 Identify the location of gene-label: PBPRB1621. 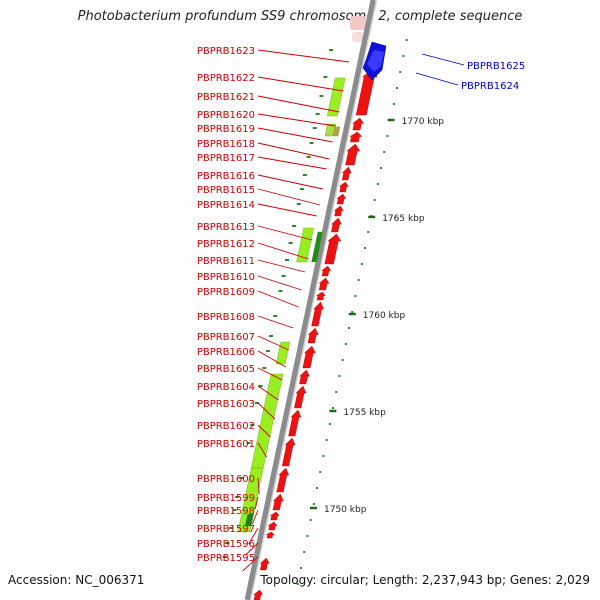
(226, 97).